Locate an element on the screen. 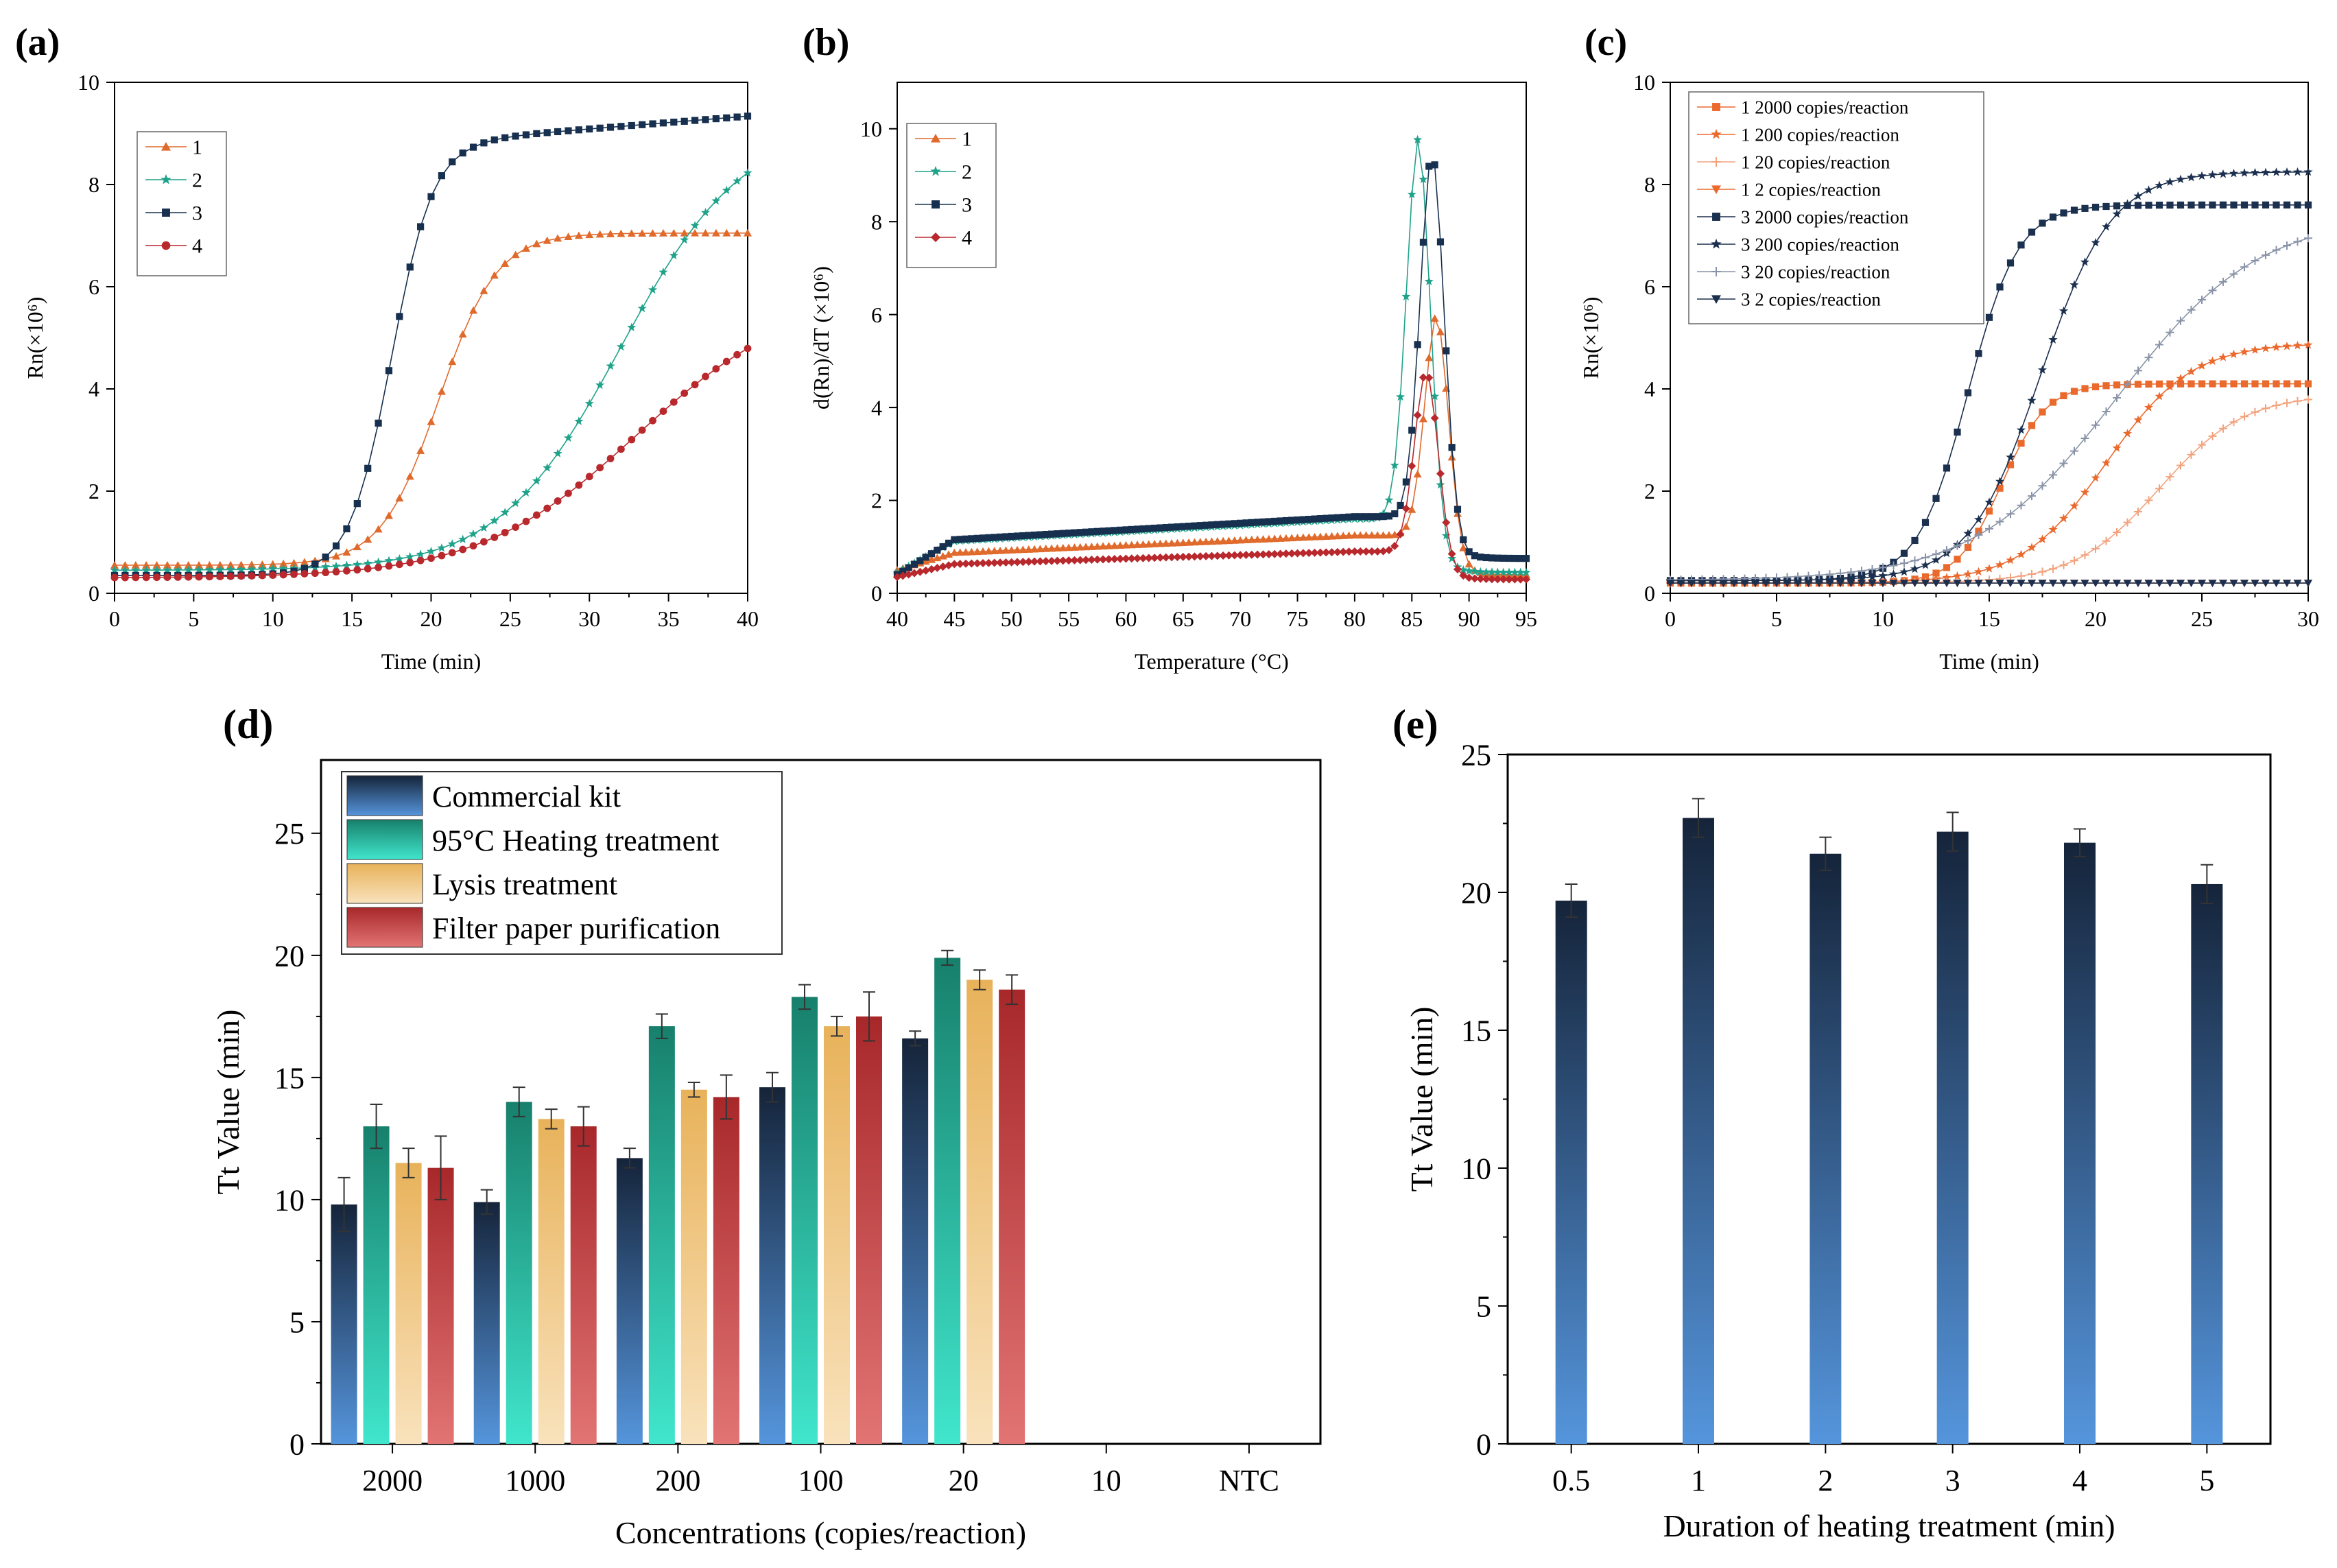 This screenshot has height=1568, width=2337. y-tick-label: 10 is located at coordinates (871, 129).